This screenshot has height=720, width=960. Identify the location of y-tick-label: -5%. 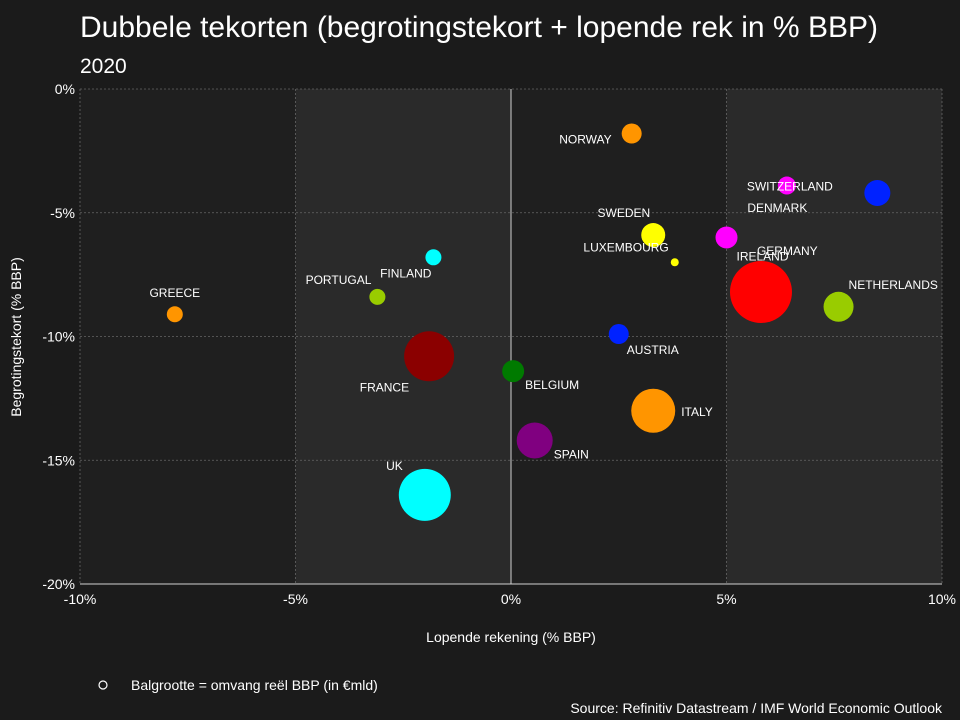
(62, 213).